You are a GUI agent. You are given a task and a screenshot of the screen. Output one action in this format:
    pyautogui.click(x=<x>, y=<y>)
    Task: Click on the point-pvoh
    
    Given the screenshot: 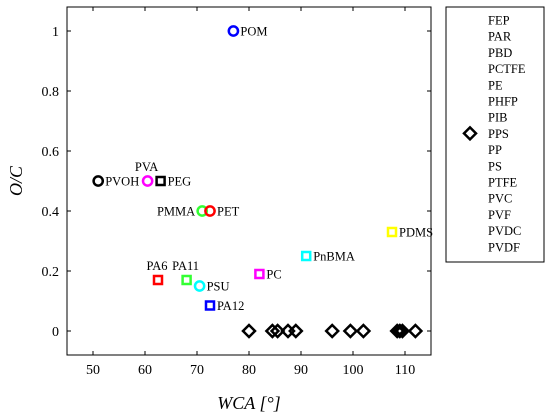 What is the action you would take?
    pyautogui.click(x=98, y=181)
    